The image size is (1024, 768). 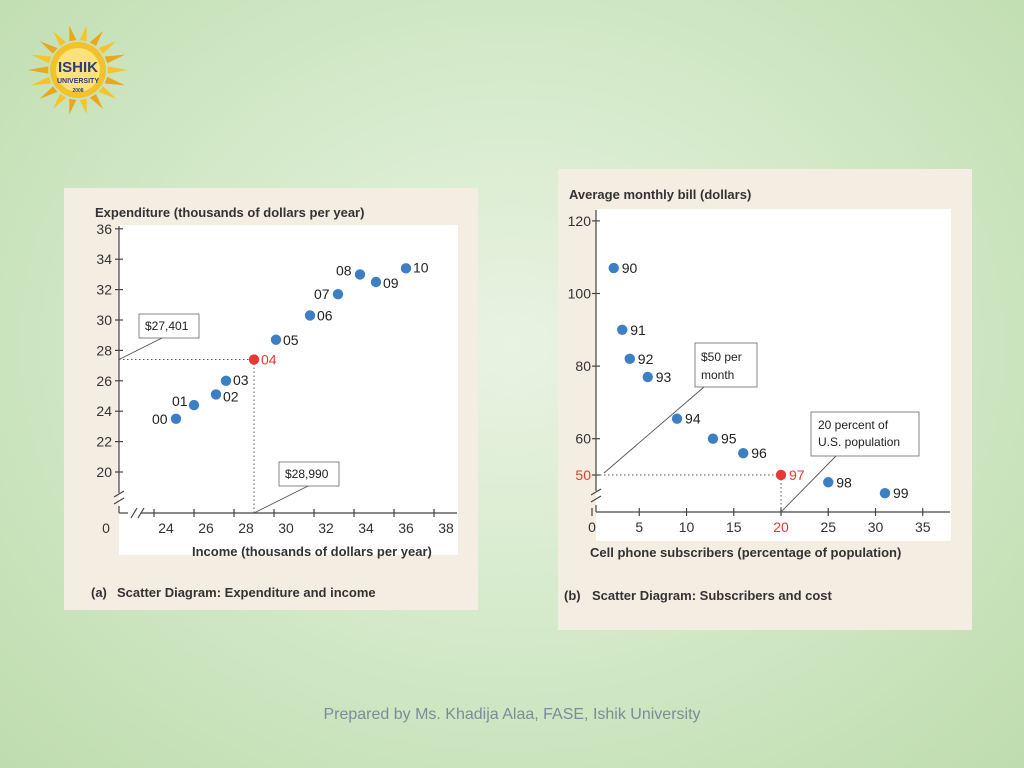 I want to click on logo-name: ISHIK, so click(x=78, y=67).